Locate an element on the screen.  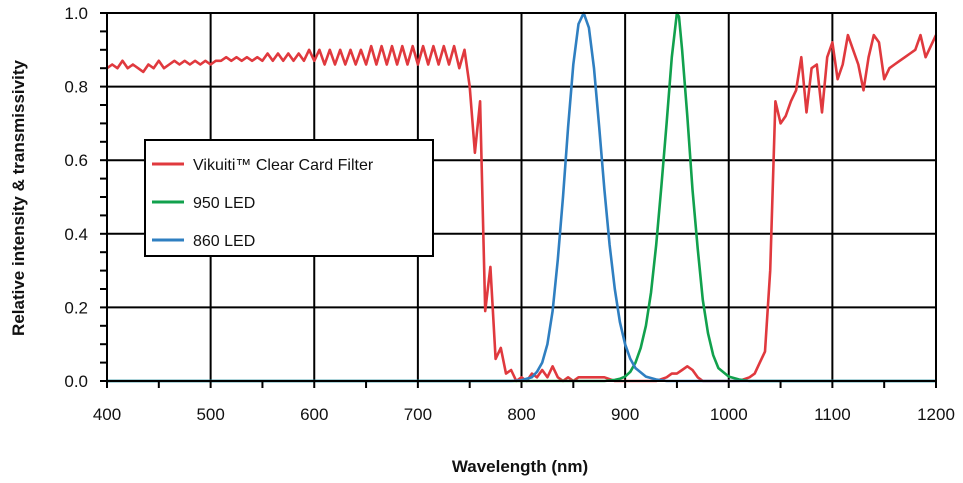
x-tick-label: 500 is located at coordinates (210, 414).